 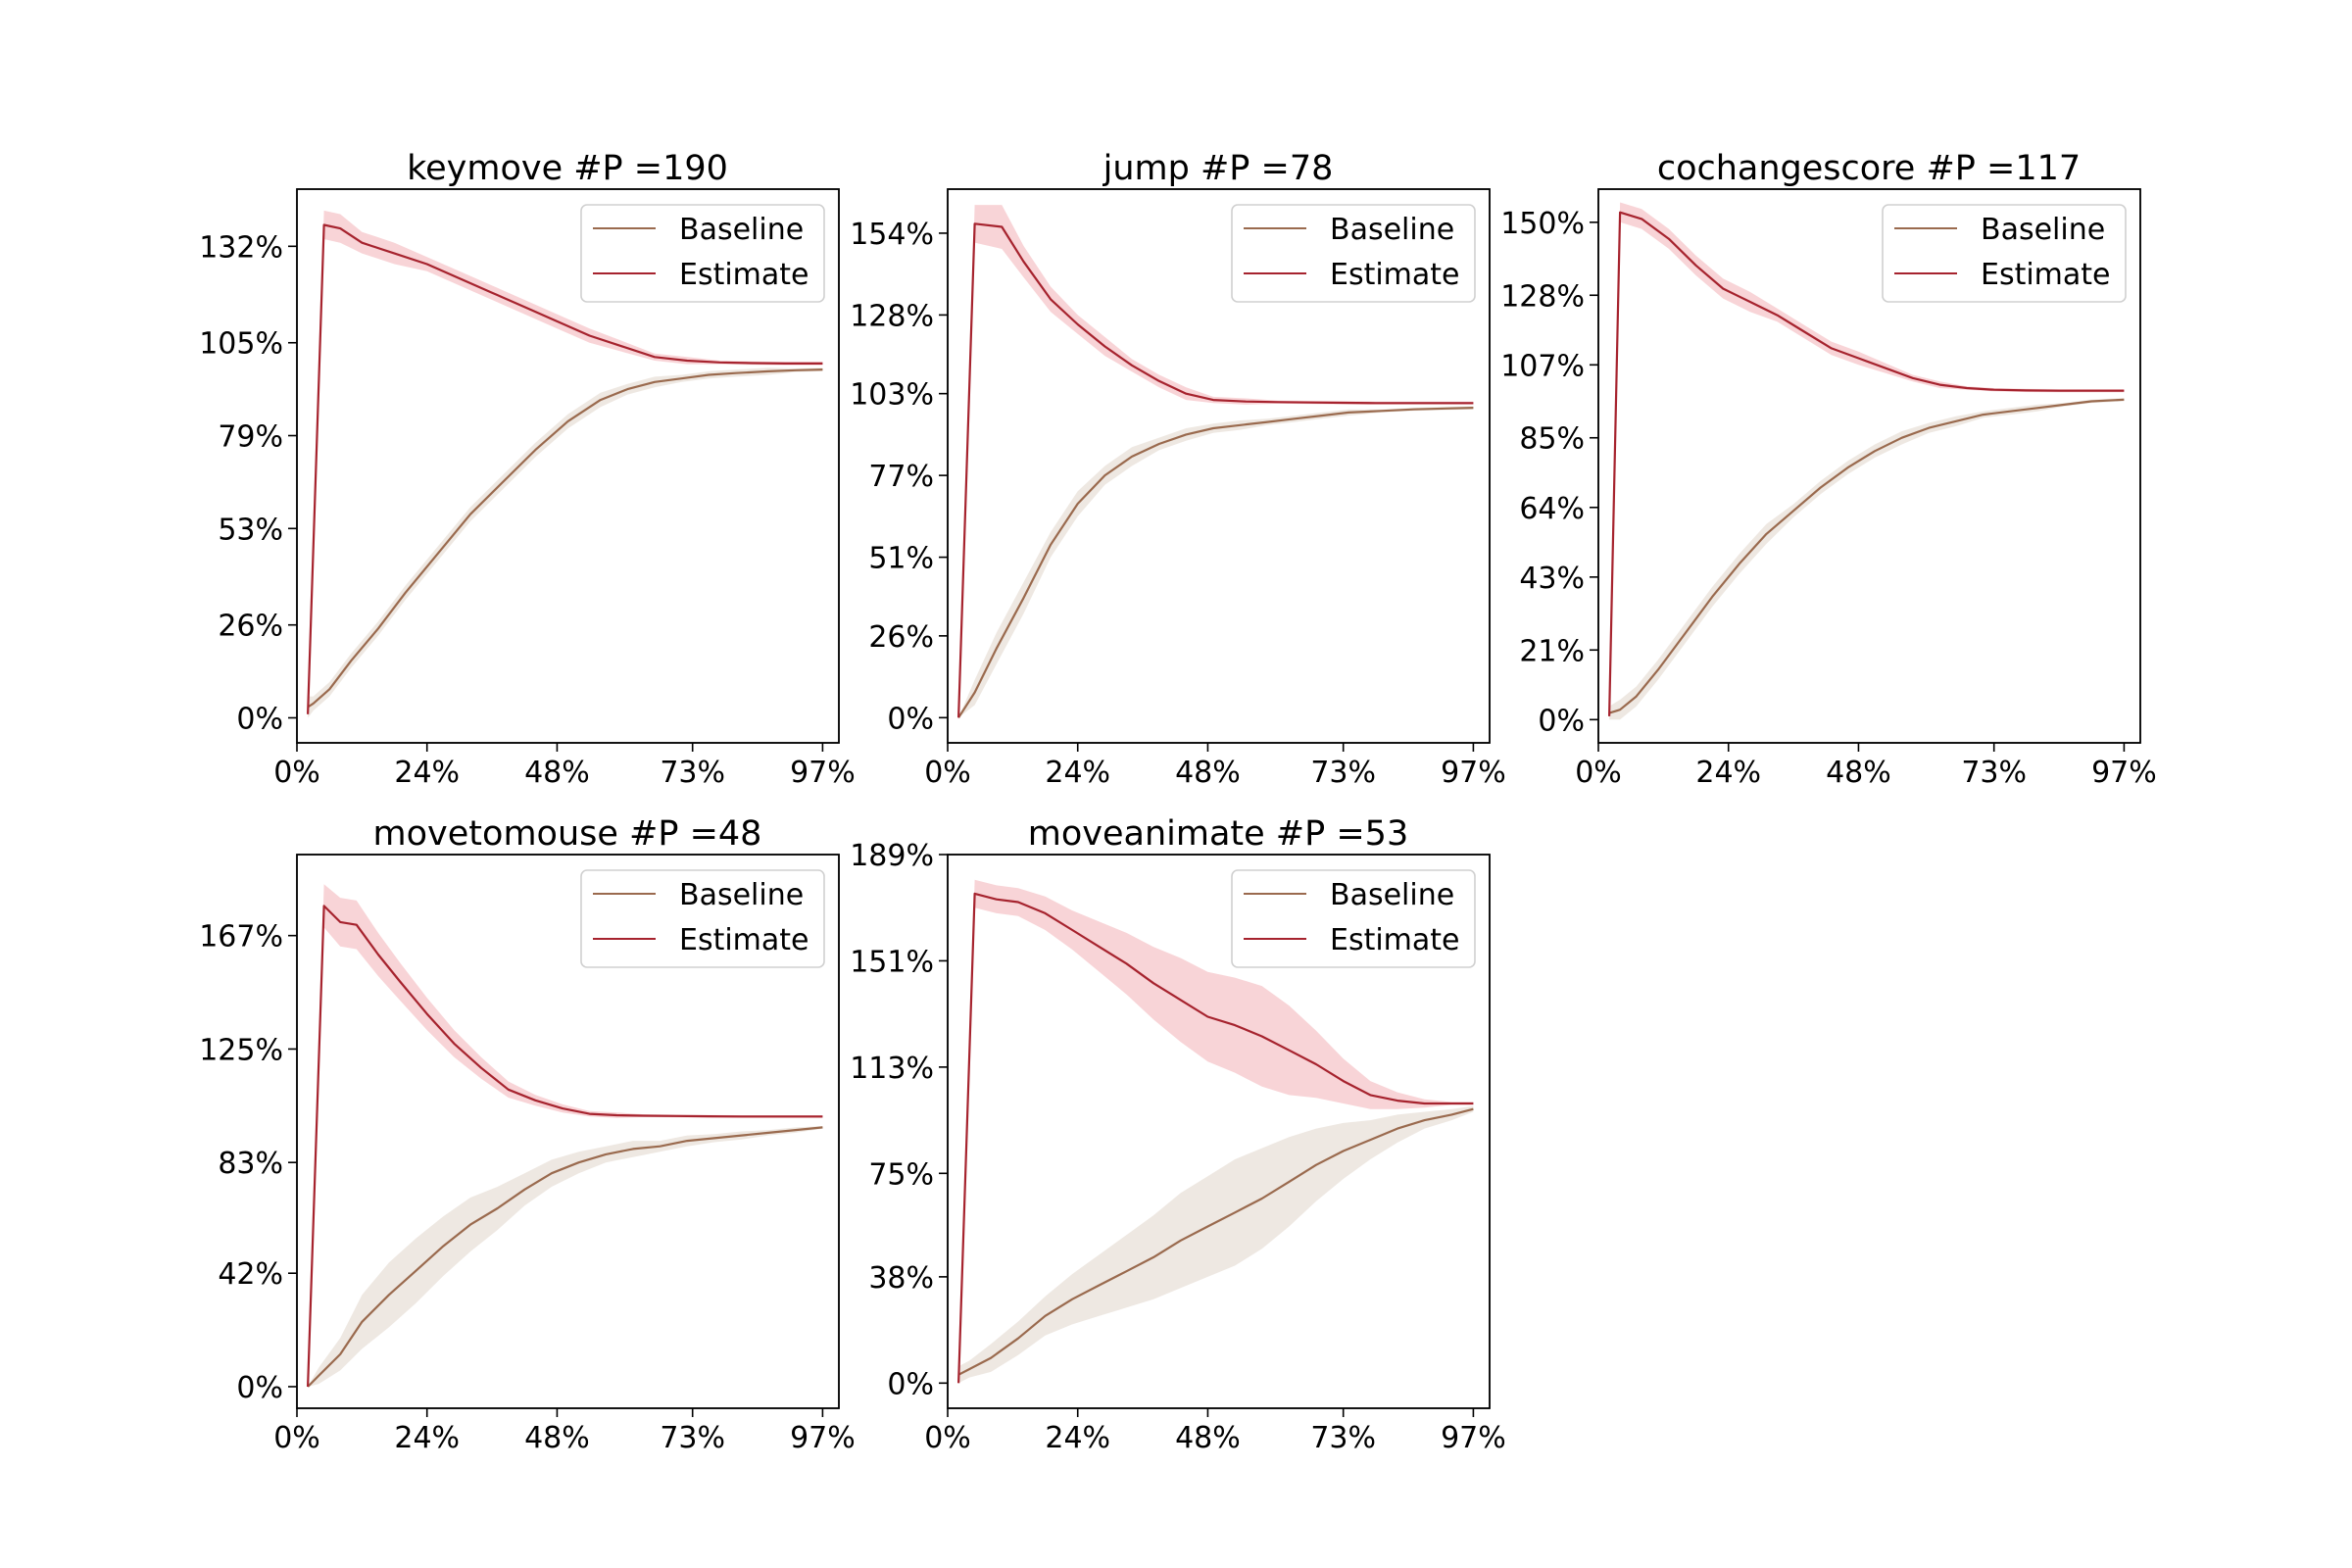 I want to click on y-tick-label: 51%, so click(x=901, y=559).